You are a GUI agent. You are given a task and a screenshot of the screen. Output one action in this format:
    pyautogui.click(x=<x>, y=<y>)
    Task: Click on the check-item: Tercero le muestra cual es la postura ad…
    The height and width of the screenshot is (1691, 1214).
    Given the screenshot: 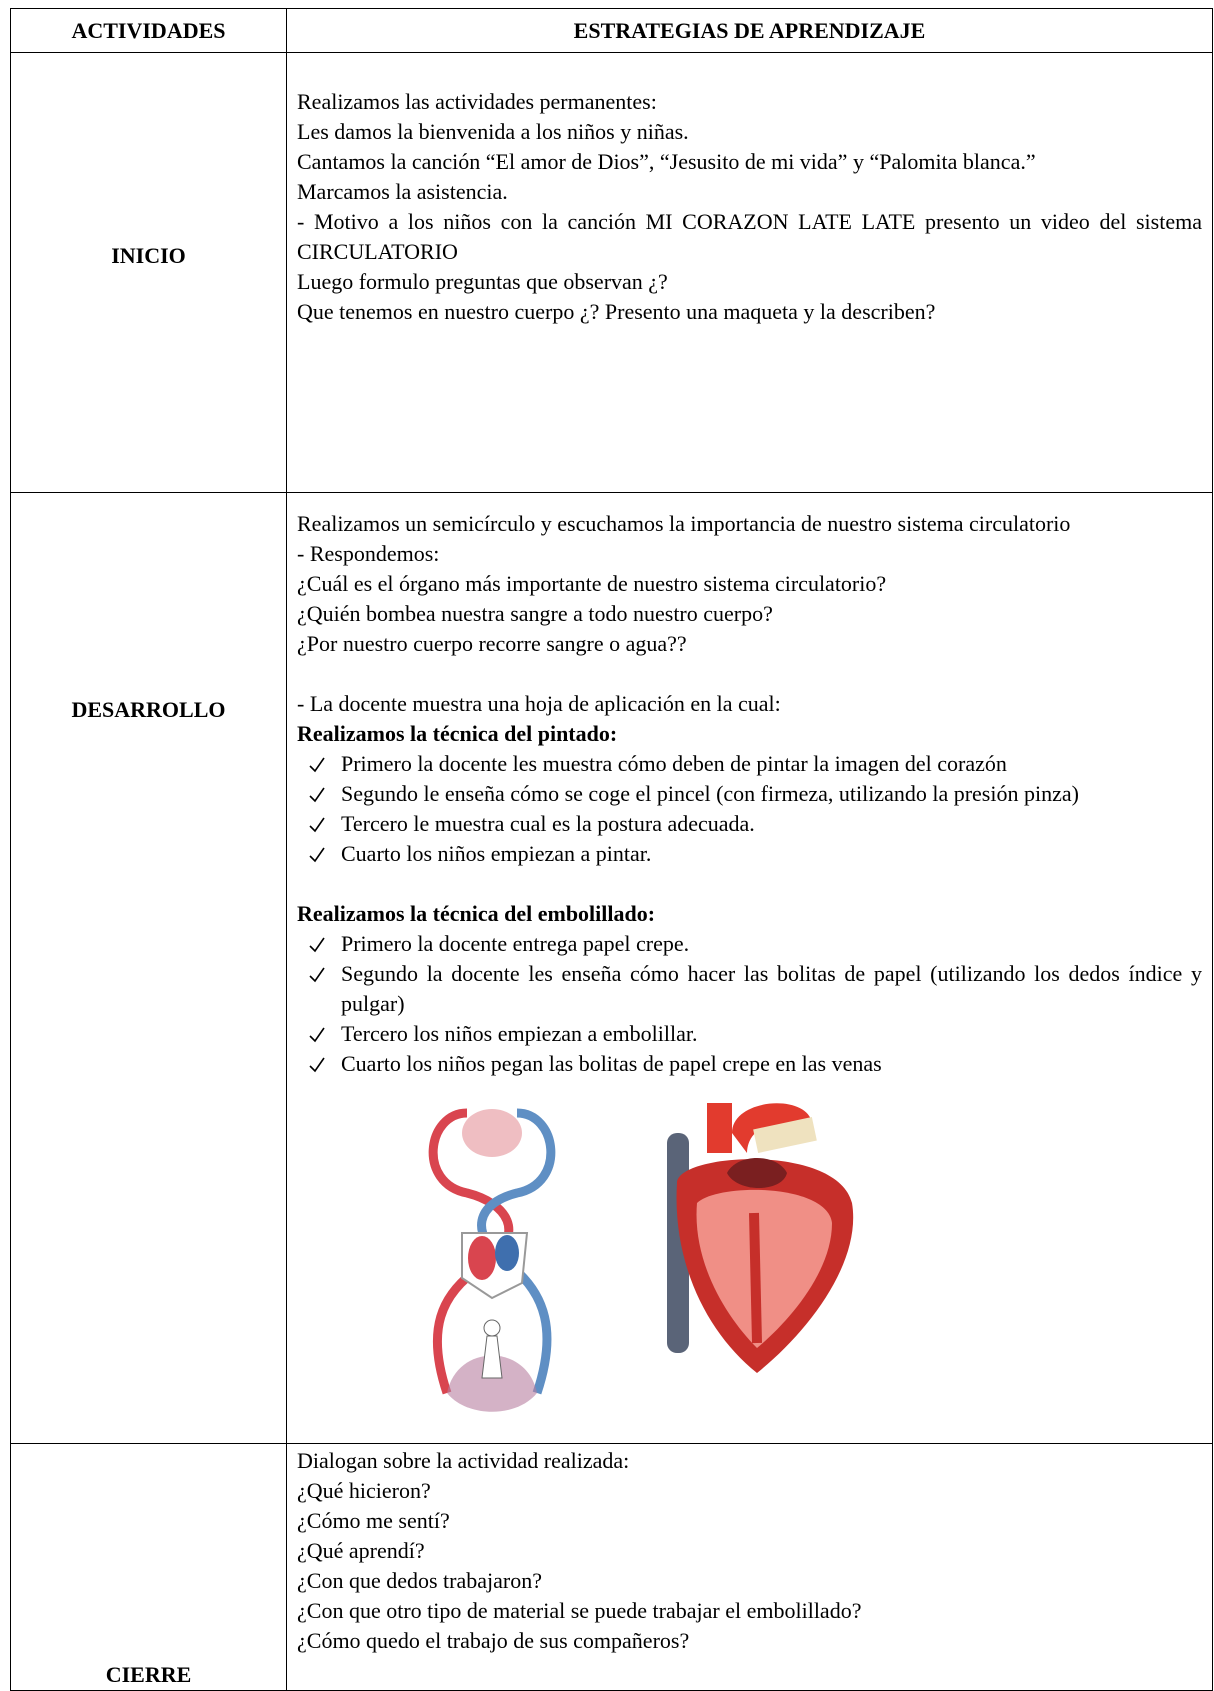 What is the action you would take?
    pyautogui.click(x=749, y=824)
    